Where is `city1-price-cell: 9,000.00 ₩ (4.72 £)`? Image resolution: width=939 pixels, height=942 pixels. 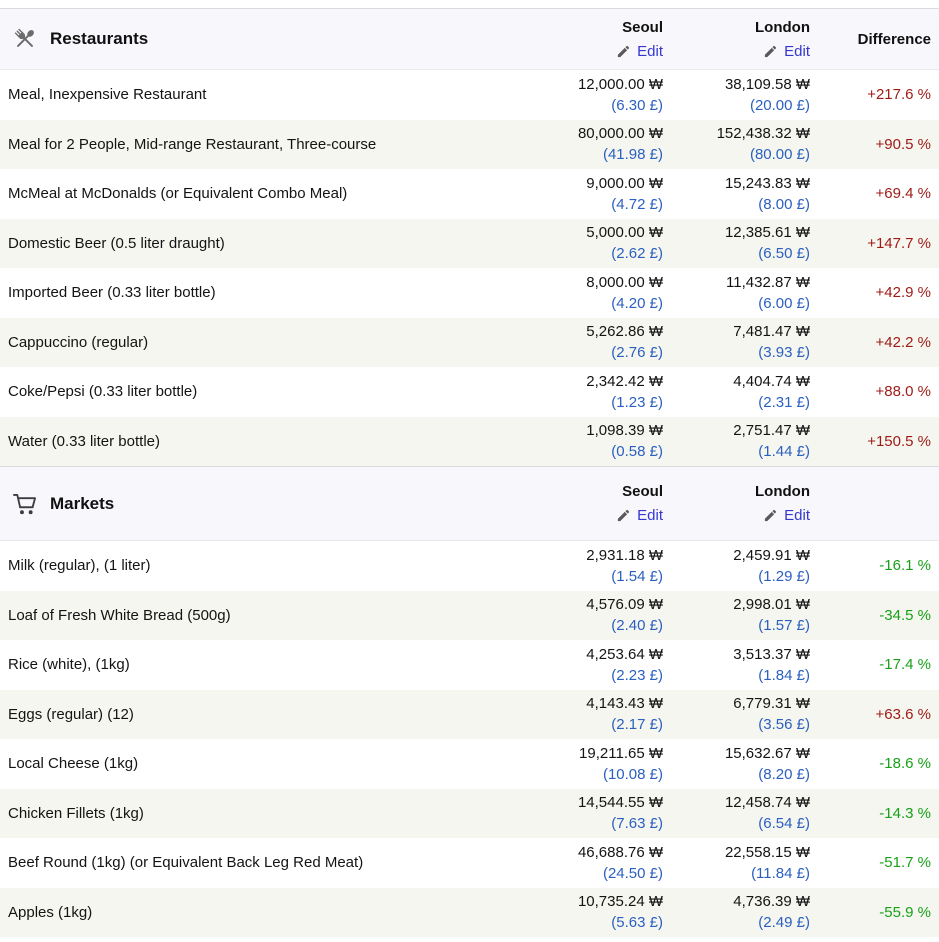 city1-price-cell: 9,000.00 ₩ (4.72 £) is located at coordinates (583, 194).